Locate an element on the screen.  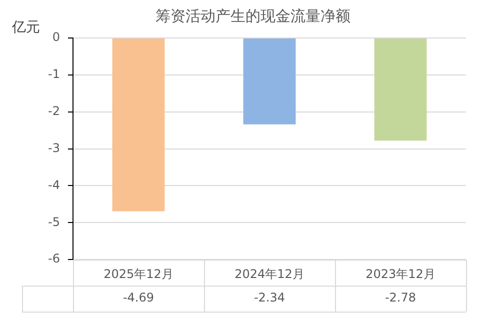
y-tick-label: -4 is located at coordinates (54, 185).